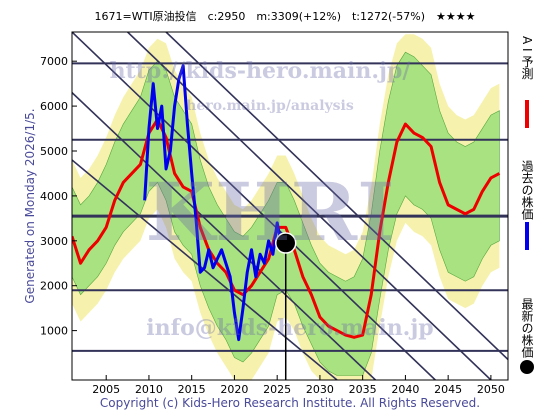 The height and width of the screenshot is (420, 560). I want to click on legend-label: 最新の株価, so click(527, 328).